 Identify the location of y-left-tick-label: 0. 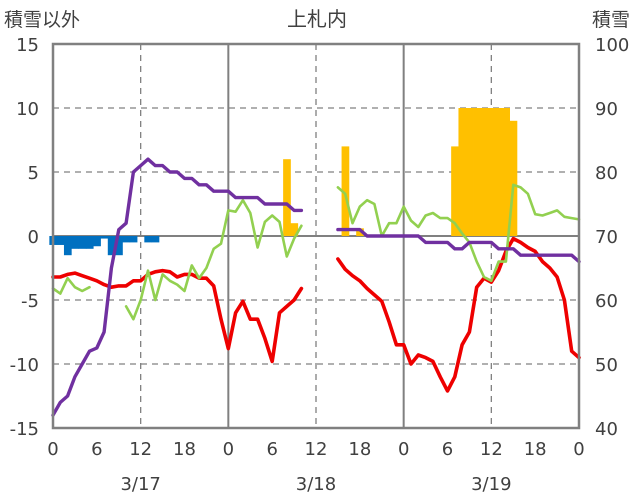
(33, 237).